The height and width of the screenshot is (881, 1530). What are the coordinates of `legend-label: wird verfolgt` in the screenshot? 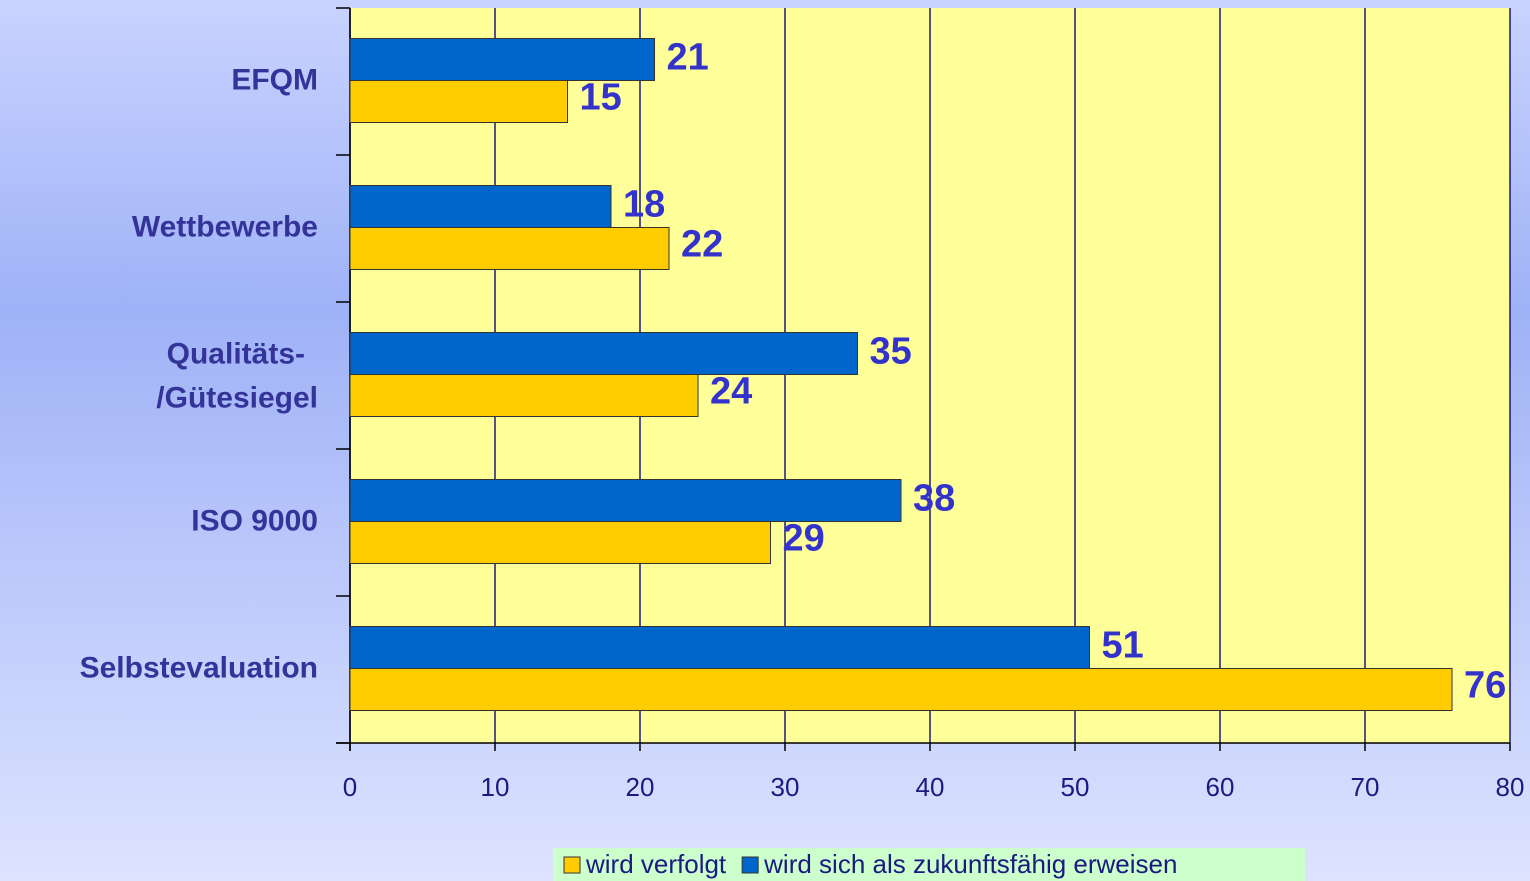 It's located at (656, 864).